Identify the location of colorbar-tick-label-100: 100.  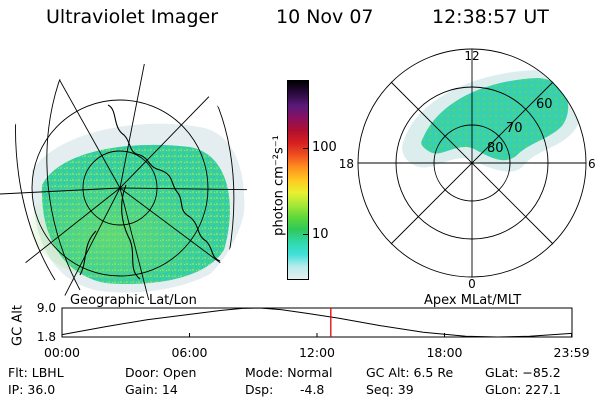
(324, 147).